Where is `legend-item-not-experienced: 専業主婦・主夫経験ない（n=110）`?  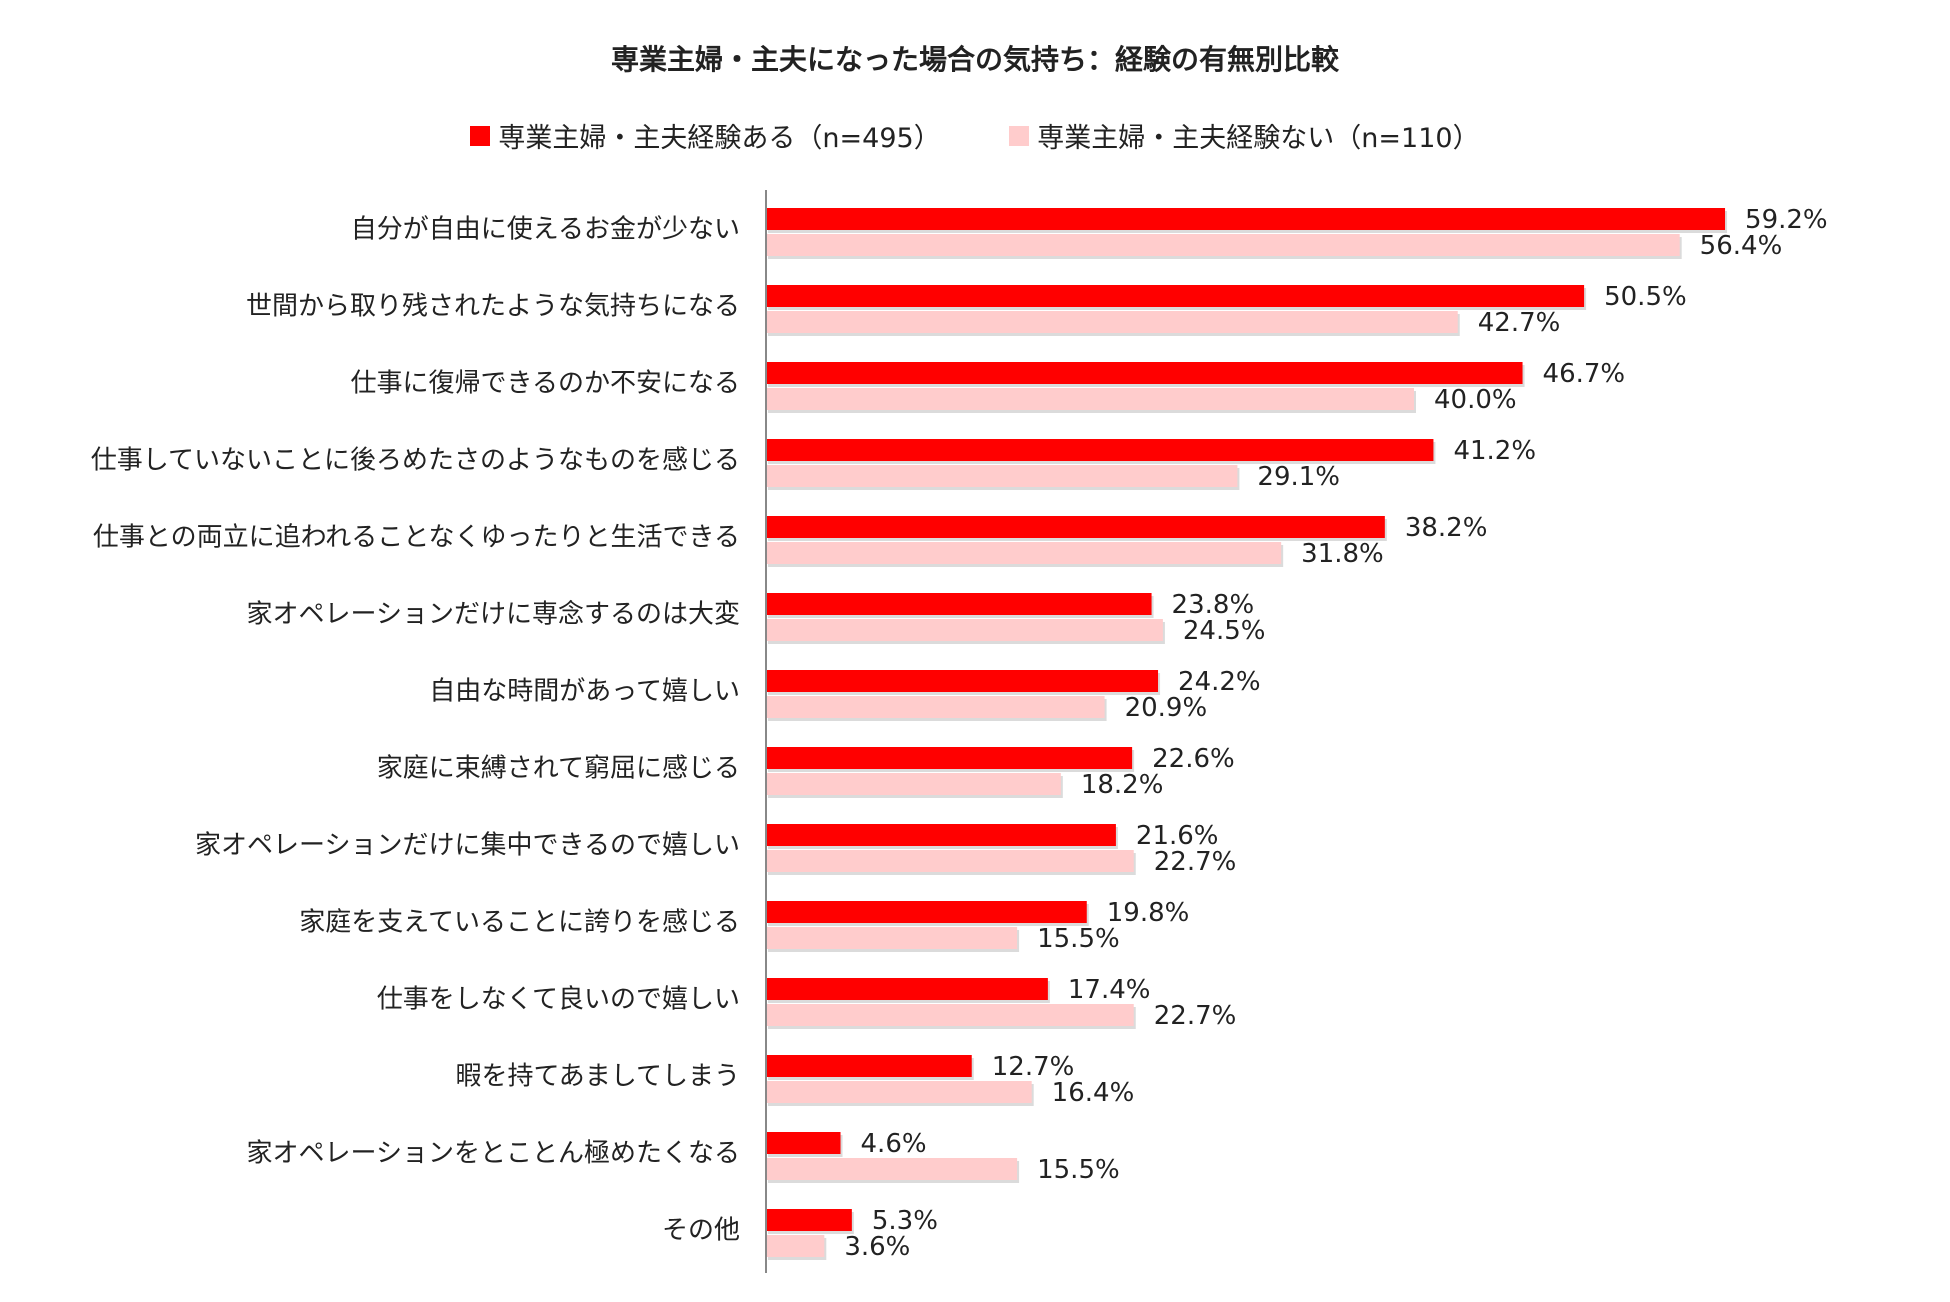 legend-item-not-experienced: 専業主婦・主夫経験ない（n=110） is located at coordinates (1244, 135).